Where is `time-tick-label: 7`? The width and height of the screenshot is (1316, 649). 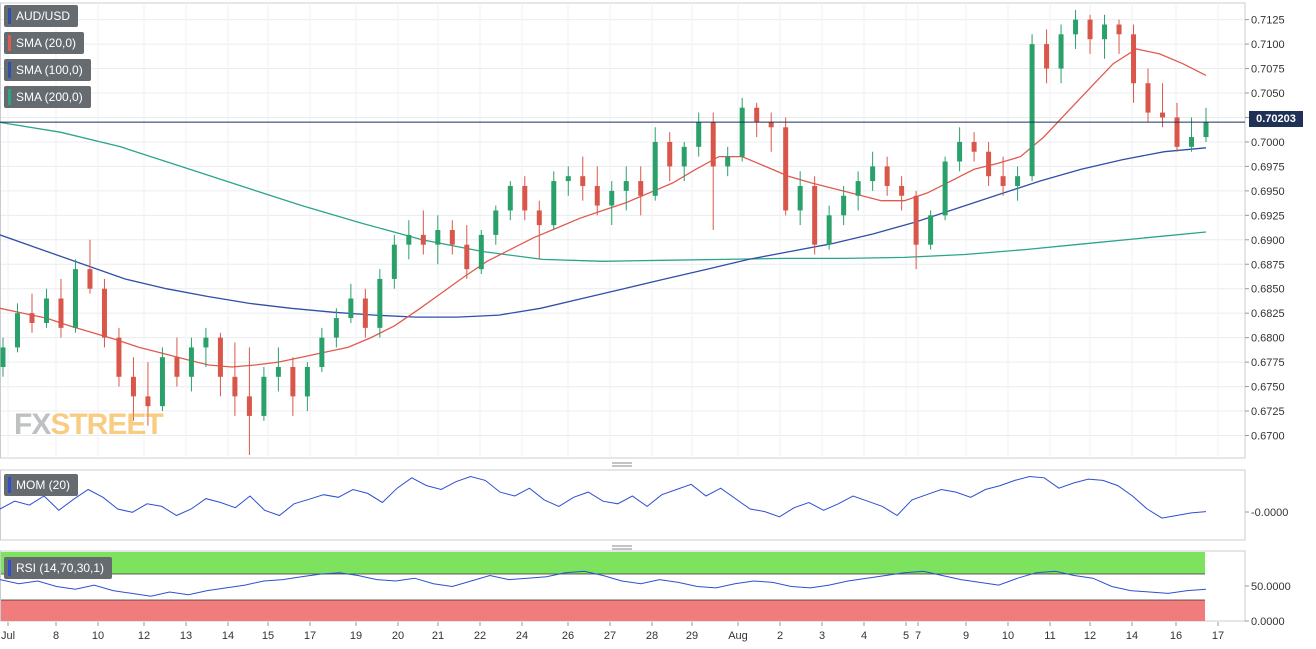 time-tick-label: 7 is located at coordinates (918, 636).